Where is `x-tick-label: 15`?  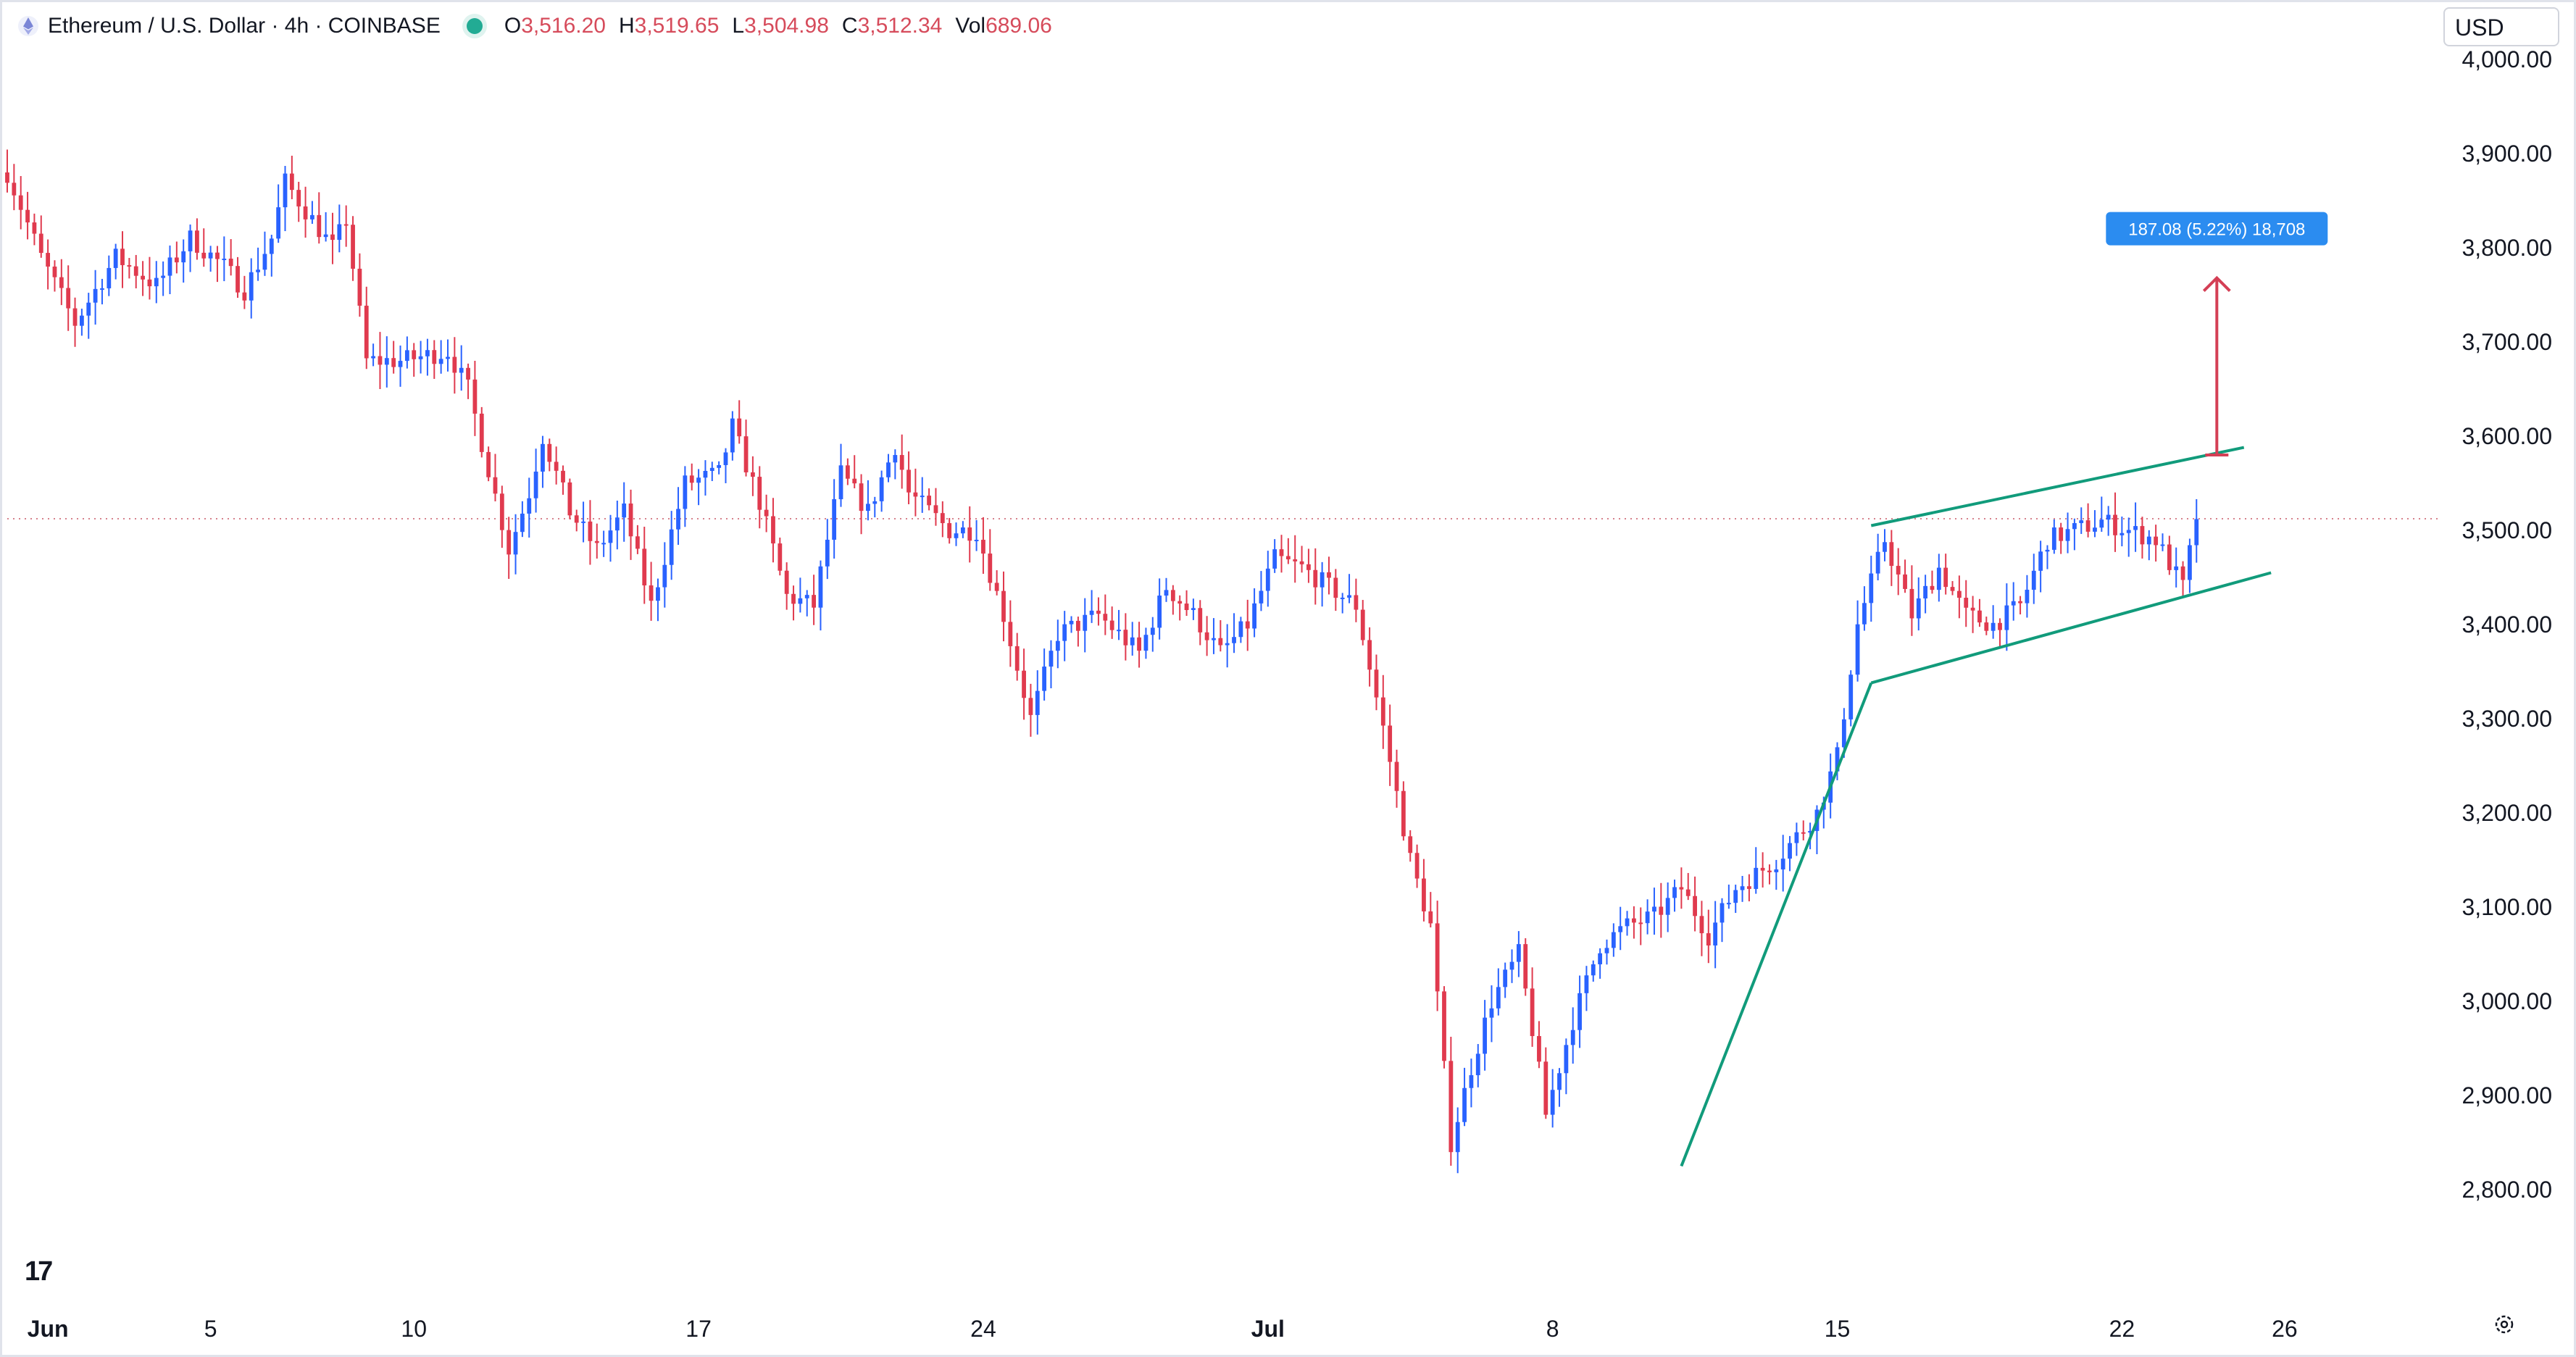
x-tick-label: 15 is located at coordinates (1838, 1329).